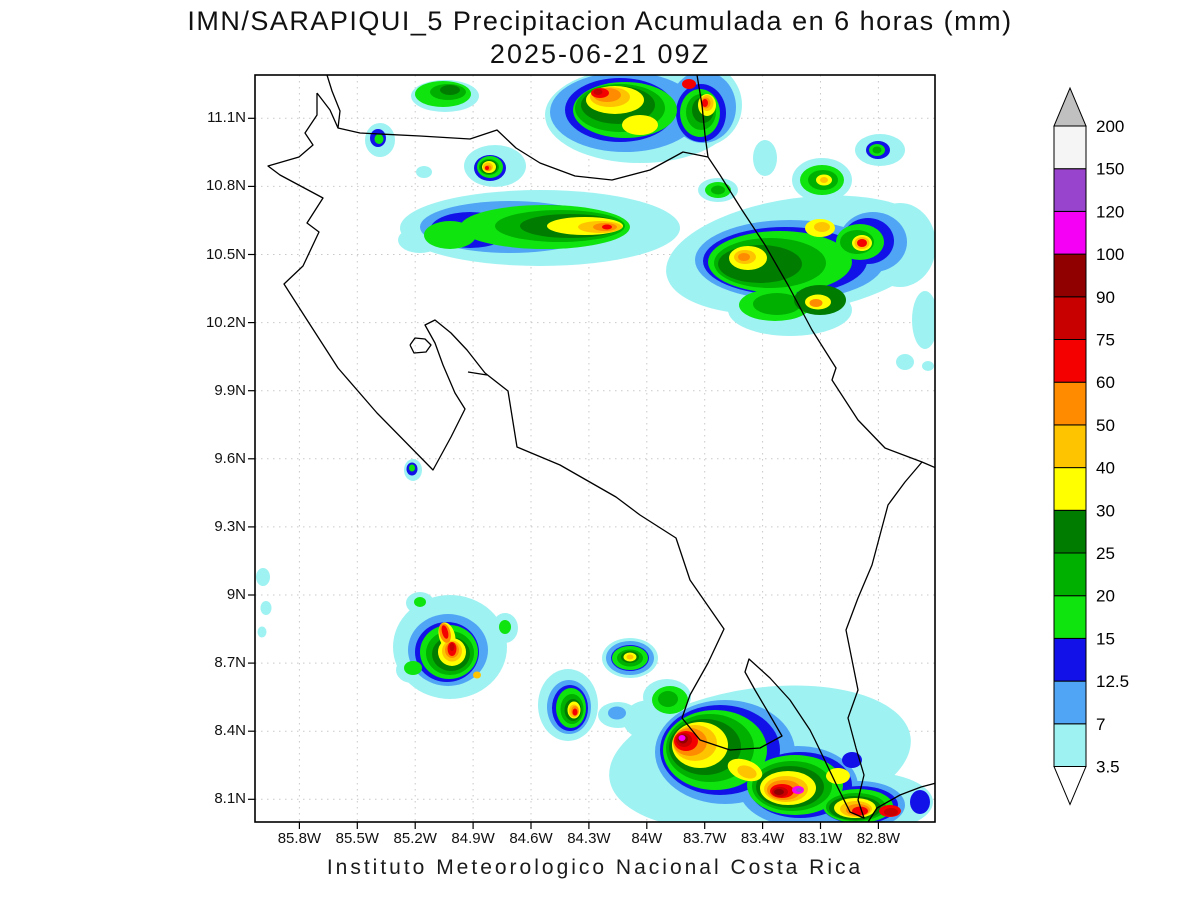 The height and width of the screenshot is (900, 1200). I want to click on colorbar-tick-label: 75, so click(1105, 340).